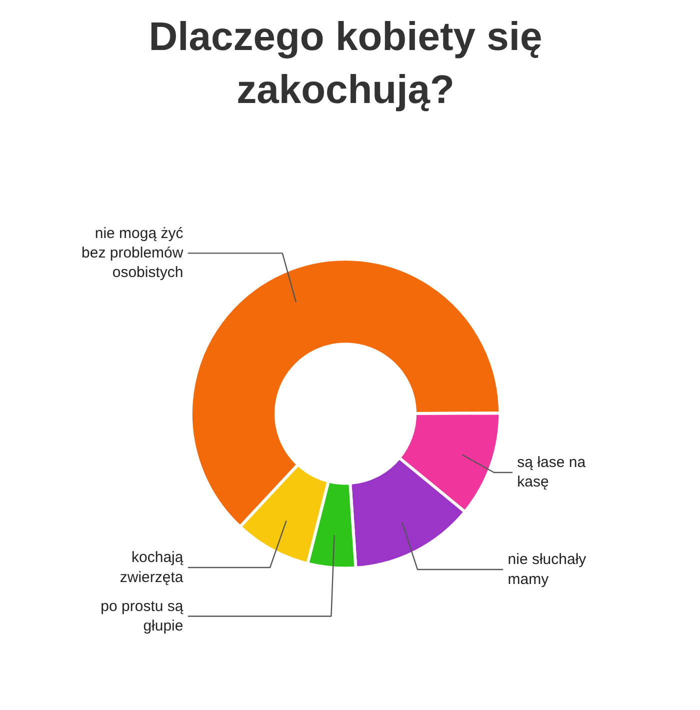  What do you see at coordinates (133, 253) in the screenshot?
I see `slice-label: nie mogą żyć bez problemów osobistych` at bounding box center [133, 253].